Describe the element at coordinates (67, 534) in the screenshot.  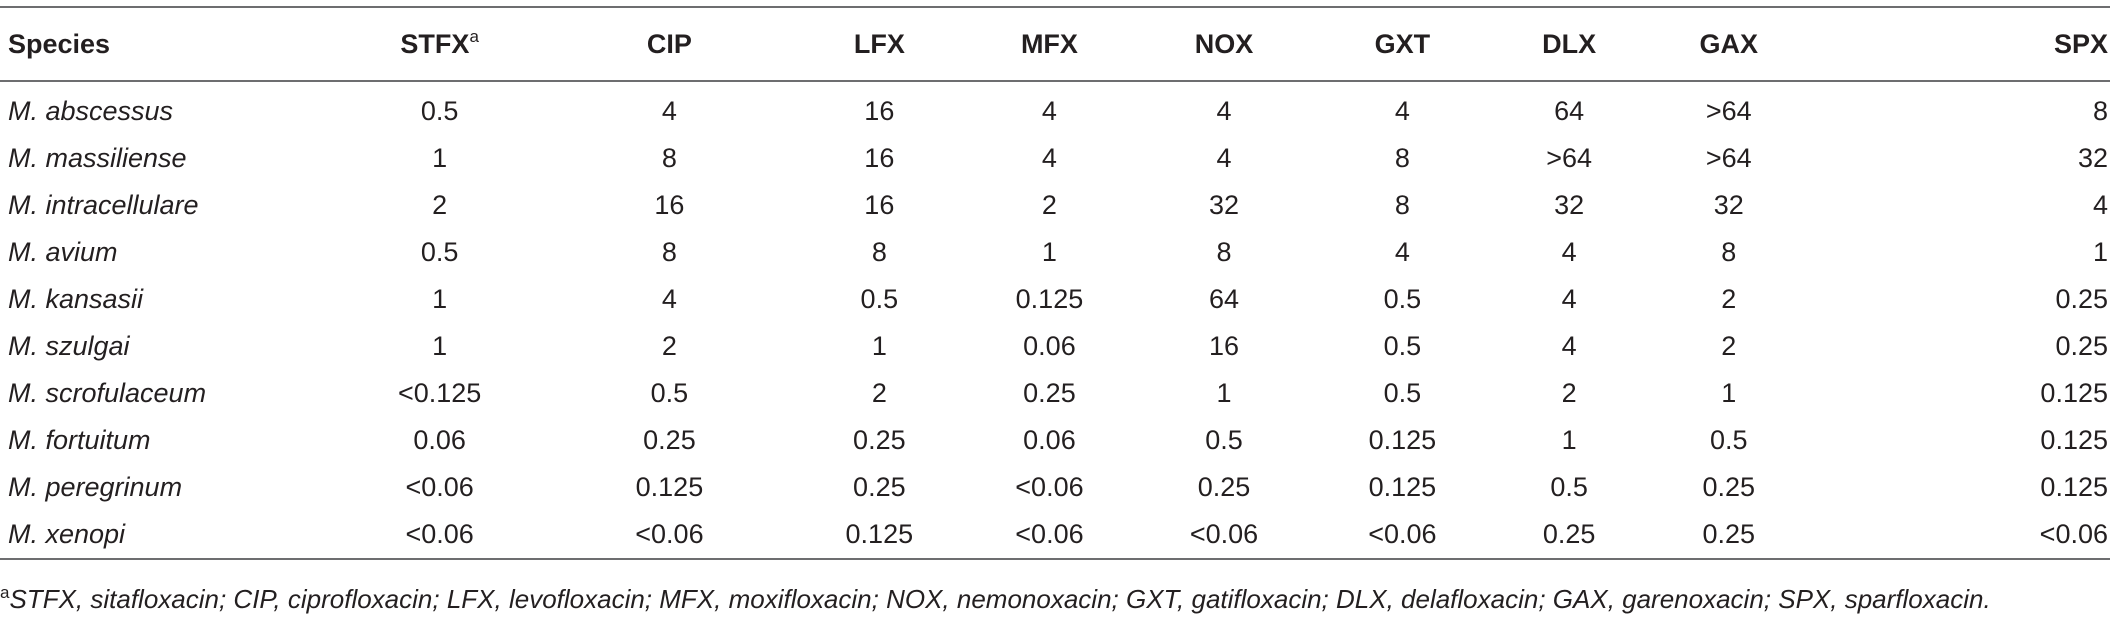
I see `species-cell: M. xenopi` at that location.